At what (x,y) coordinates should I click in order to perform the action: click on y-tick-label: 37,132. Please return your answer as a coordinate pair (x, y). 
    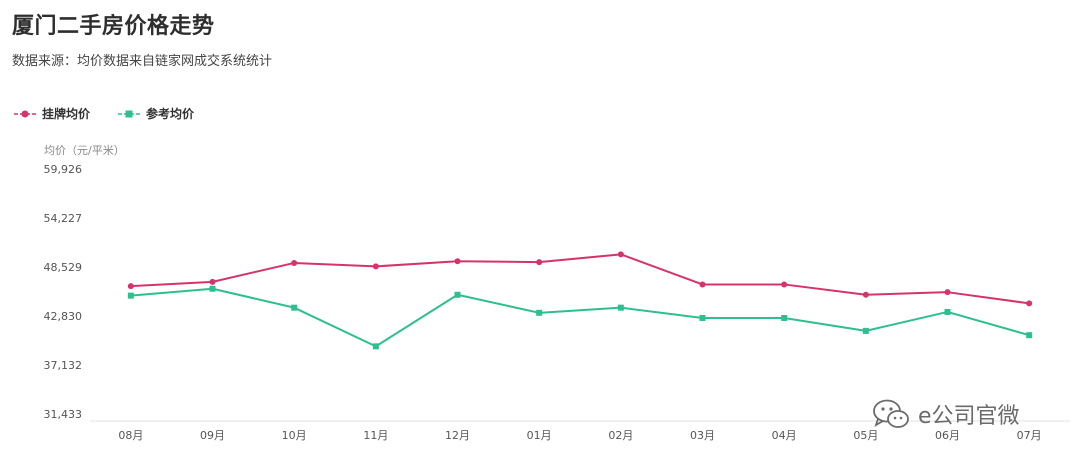
    Looking at the image, I should click on (63, 365).